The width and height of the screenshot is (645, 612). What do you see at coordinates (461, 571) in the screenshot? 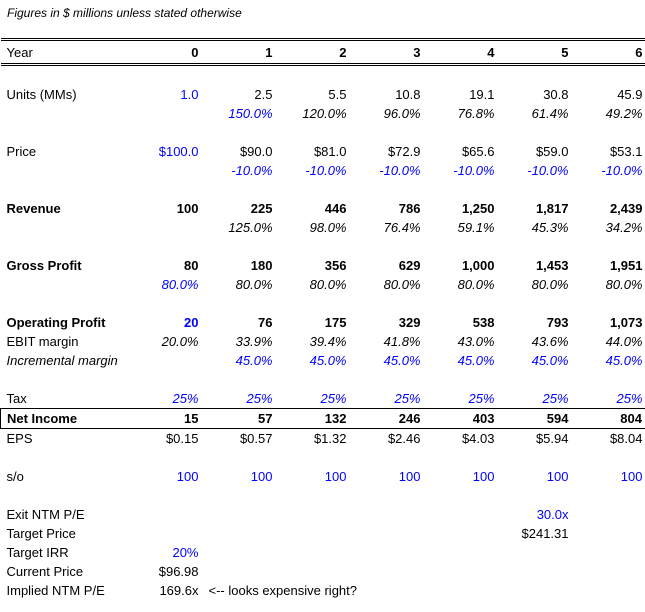
I see `cell-current-price-y4` at bounding box center [461, 571].